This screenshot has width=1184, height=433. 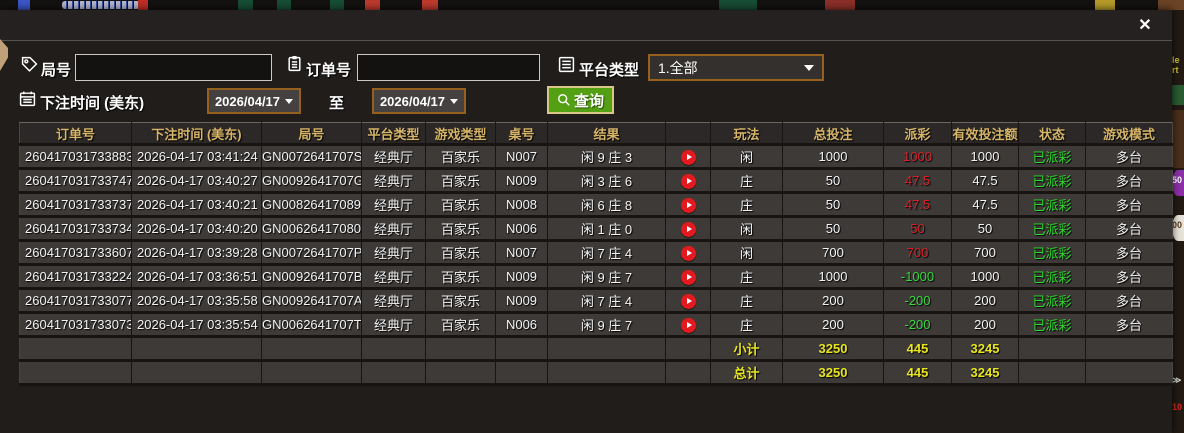 What do you see at coordinates (311, 205) in the screenshot?
I see `cell-round: GN00826417089` at bounding box center [311, 205].